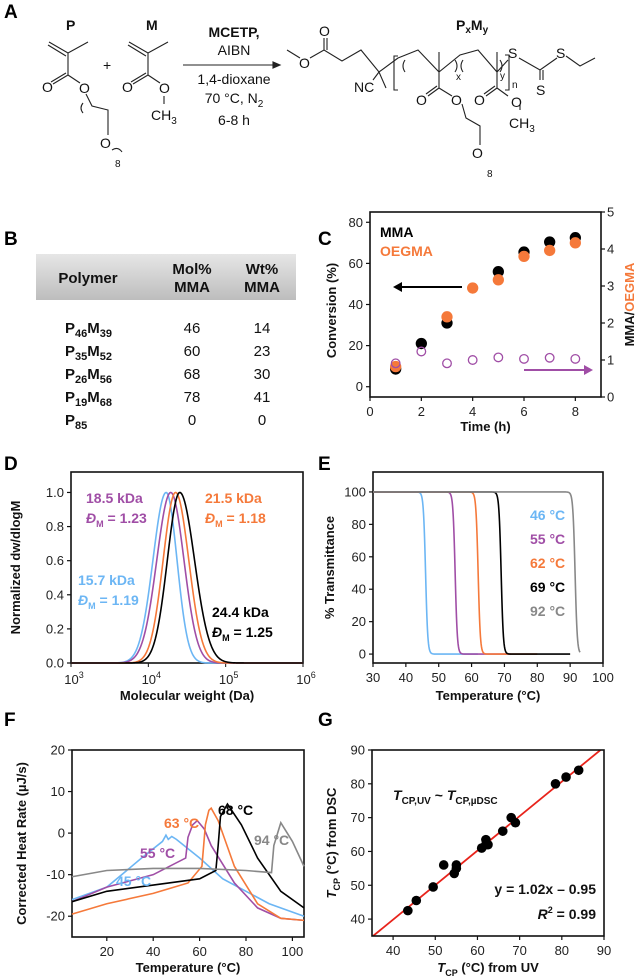 This screenshot has height=977, width=639. What do you see at coordinates (101, 127) in the screenshot?
I see `repeat-bracket-p` at bounding box center [101, 127].